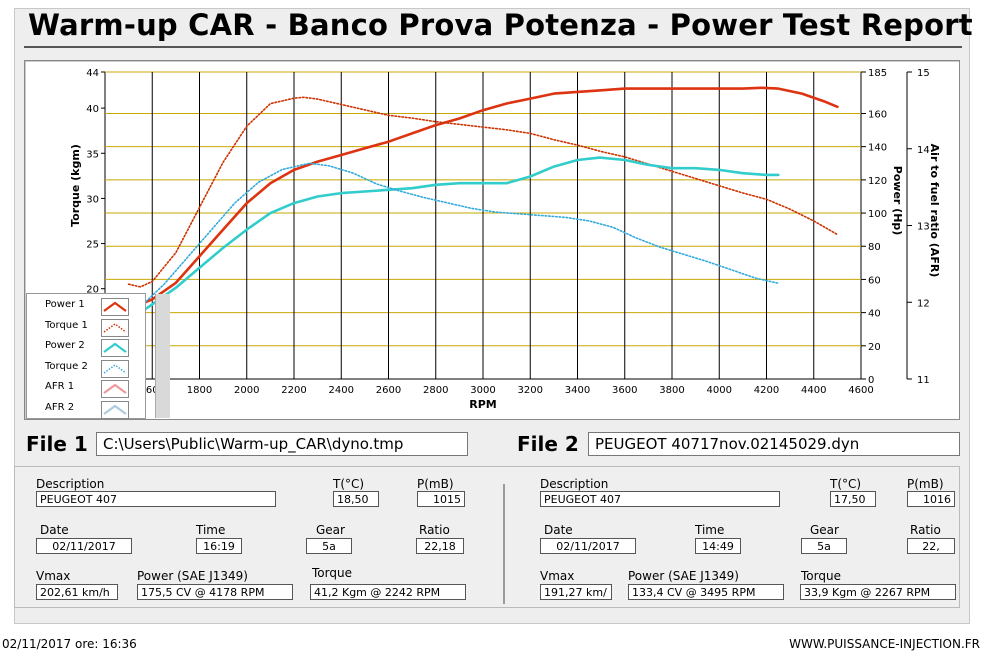 The height and width of the screenshot is (658, 984). What do you see at coordinates (482, 404) in the screenshot?
I see `x-axis-title: RPM` at bounding box center [482, 404].